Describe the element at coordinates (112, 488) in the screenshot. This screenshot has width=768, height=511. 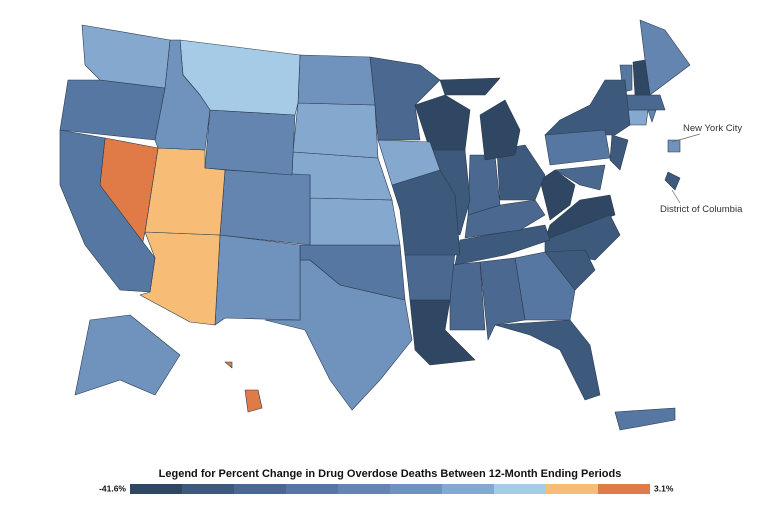
I see `legend-min: -41.6%` at that location.